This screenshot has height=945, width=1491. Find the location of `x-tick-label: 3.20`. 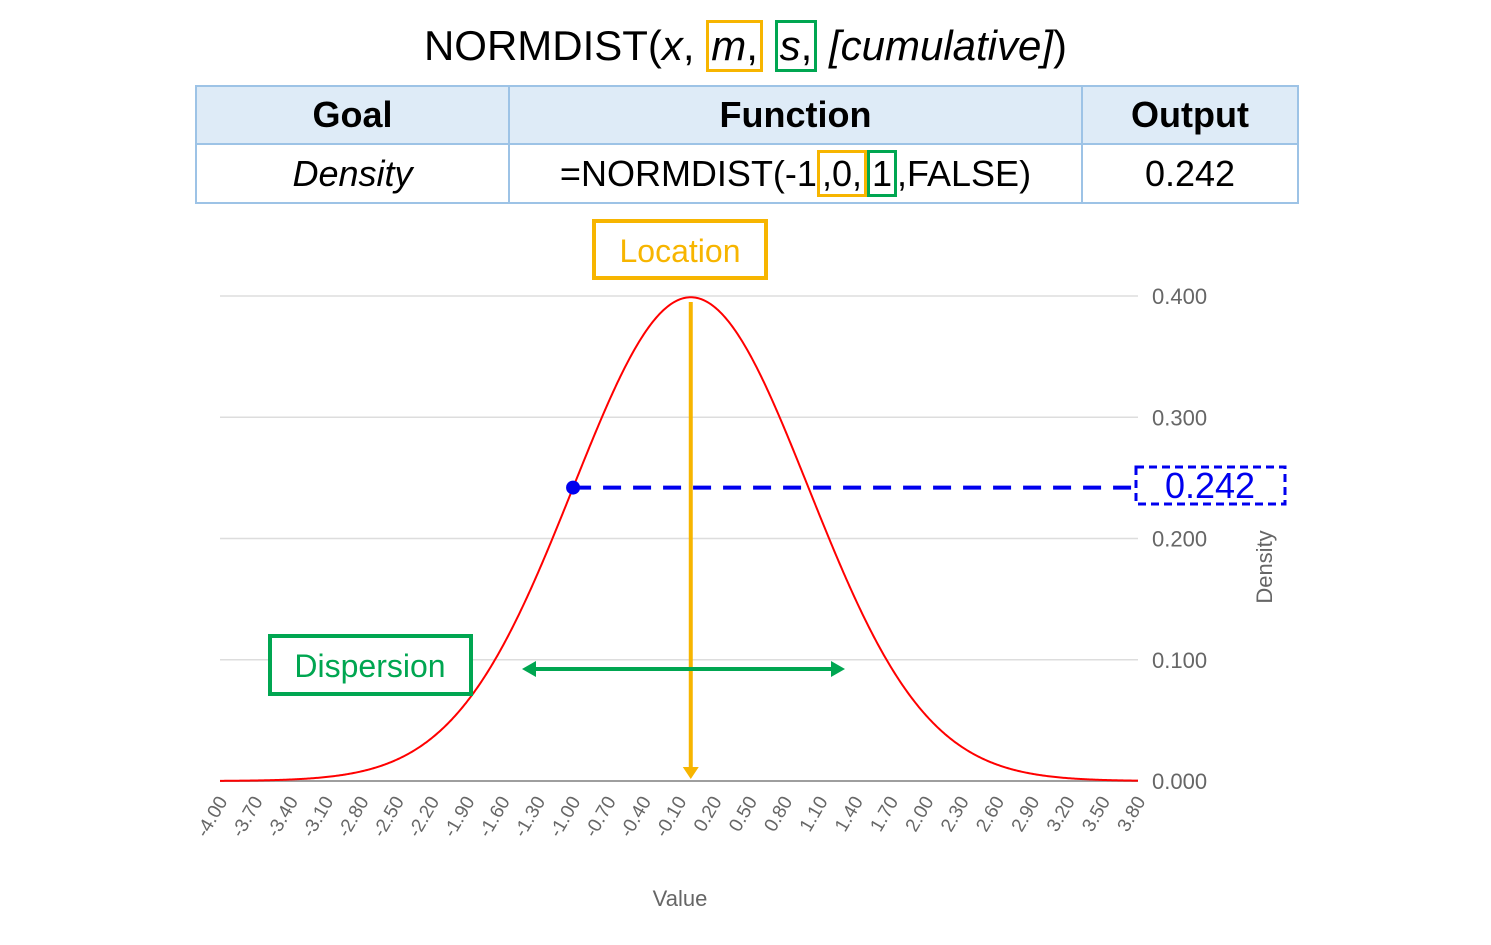

x-tick-label: 3.20 is located at coordinates (1061, 814).